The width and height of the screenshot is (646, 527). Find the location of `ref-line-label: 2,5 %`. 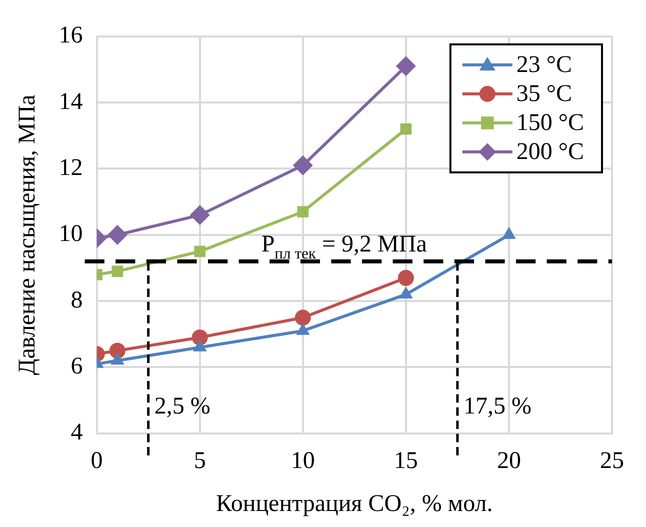

ref-line-label: 2,5 % is located at coordinates (182, 406).